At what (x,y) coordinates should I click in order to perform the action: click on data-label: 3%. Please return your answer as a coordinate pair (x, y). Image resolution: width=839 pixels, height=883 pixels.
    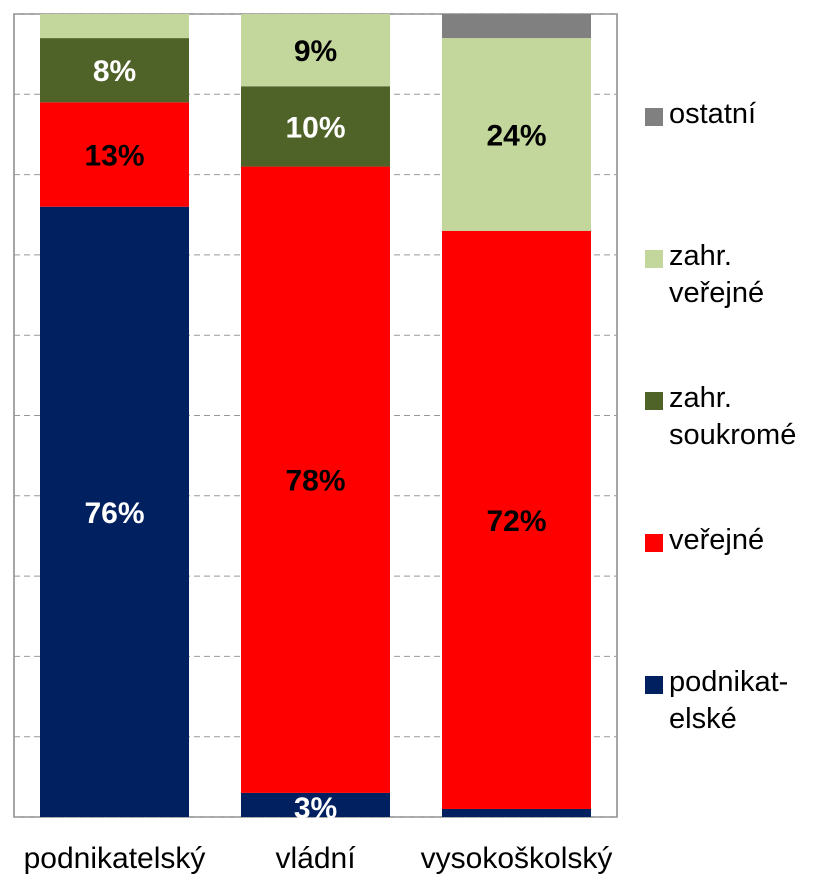
    Looking at the image, I should click on (315, 808).